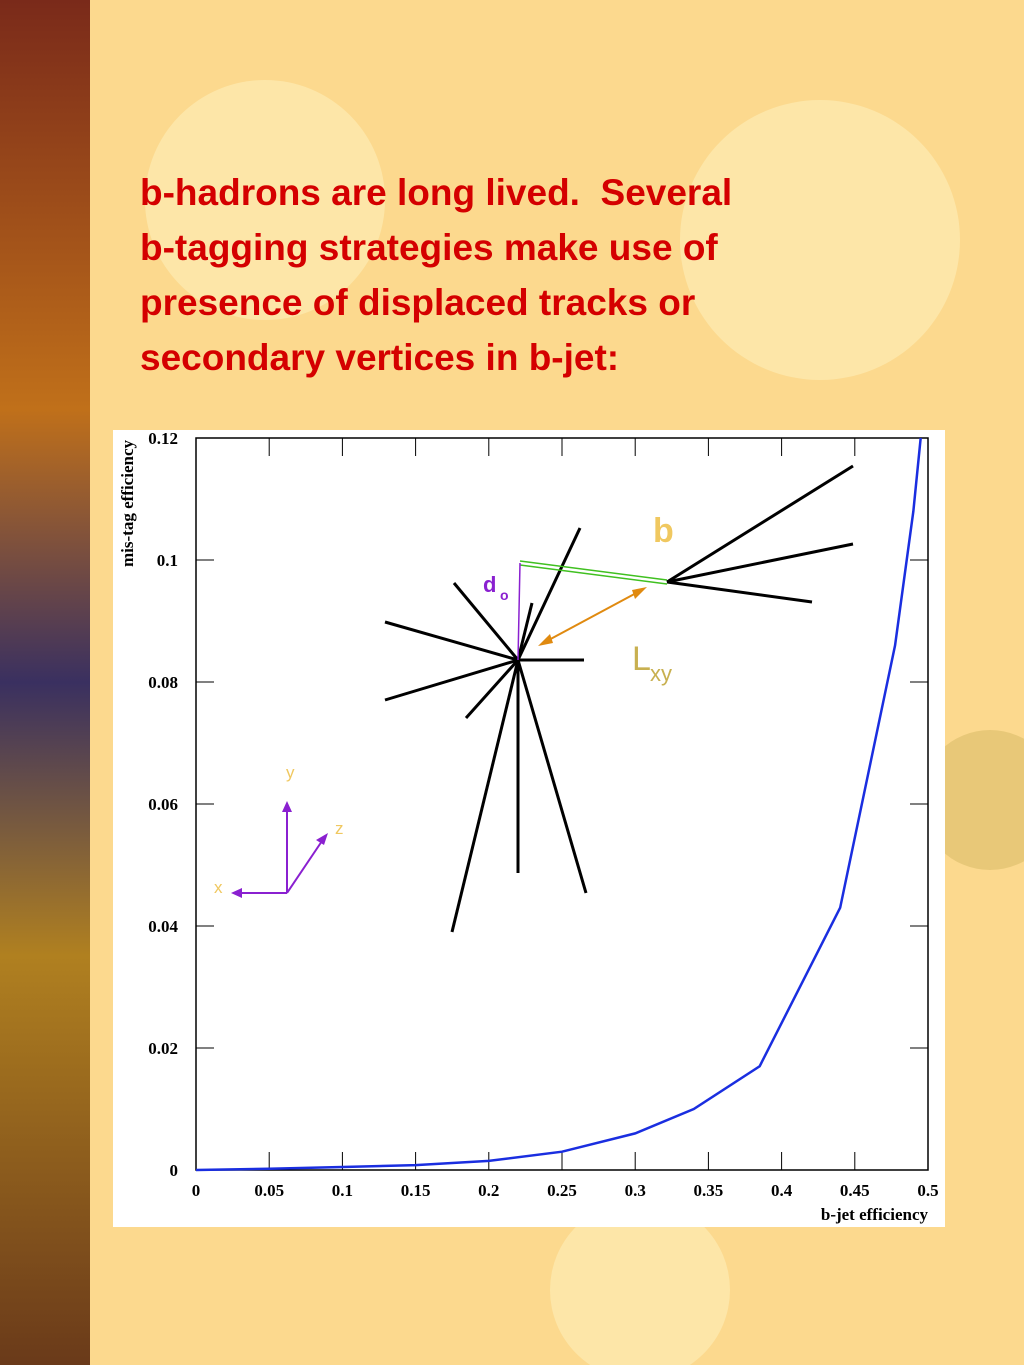 The height and width of the screenshot is (1365, 1024). I want to click on x-axis-label: b-jet efficiency, so click(875, 1214).